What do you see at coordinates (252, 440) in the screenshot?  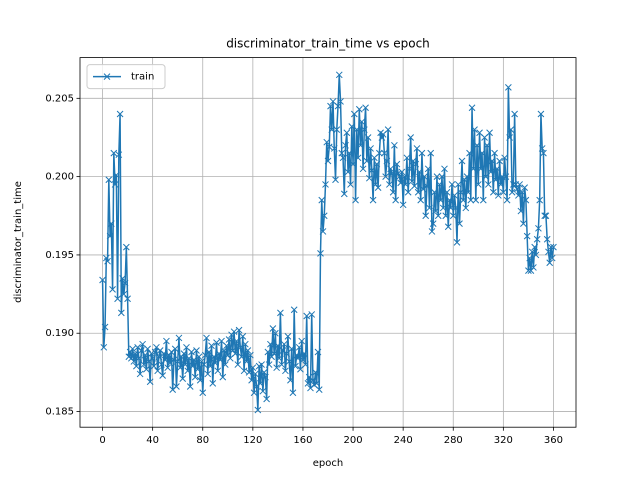 I see `x-tick-label: 120` at bounding box center [252, 440].